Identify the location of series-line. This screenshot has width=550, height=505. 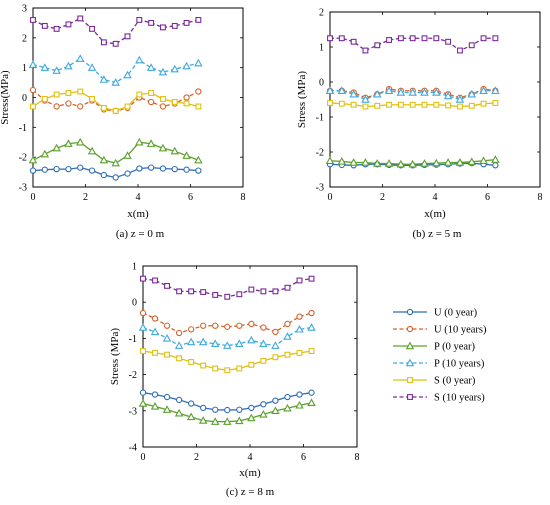
(227, 323).